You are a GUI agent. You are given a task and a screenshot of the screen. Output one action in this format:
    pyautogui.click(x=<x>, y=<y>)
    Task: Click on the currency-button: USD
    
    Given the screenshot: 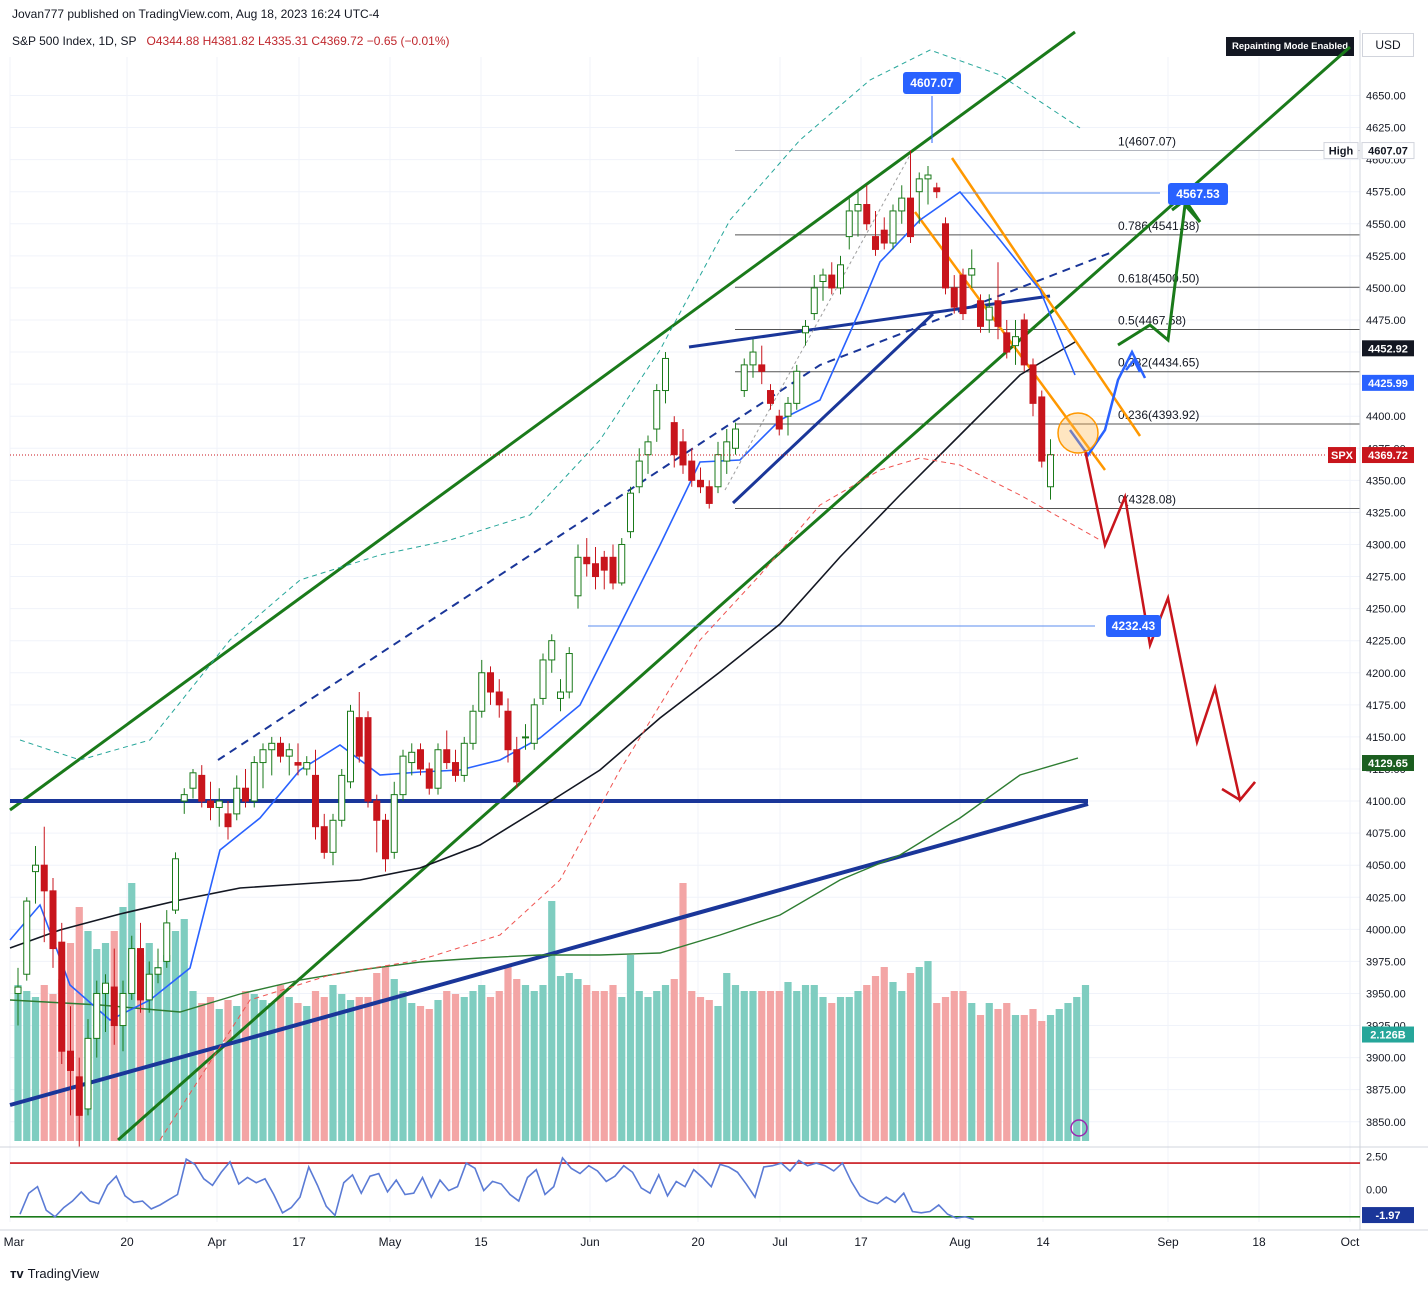 What is the action you would take?
    pyautogui.click(x=1388, y=45)
    